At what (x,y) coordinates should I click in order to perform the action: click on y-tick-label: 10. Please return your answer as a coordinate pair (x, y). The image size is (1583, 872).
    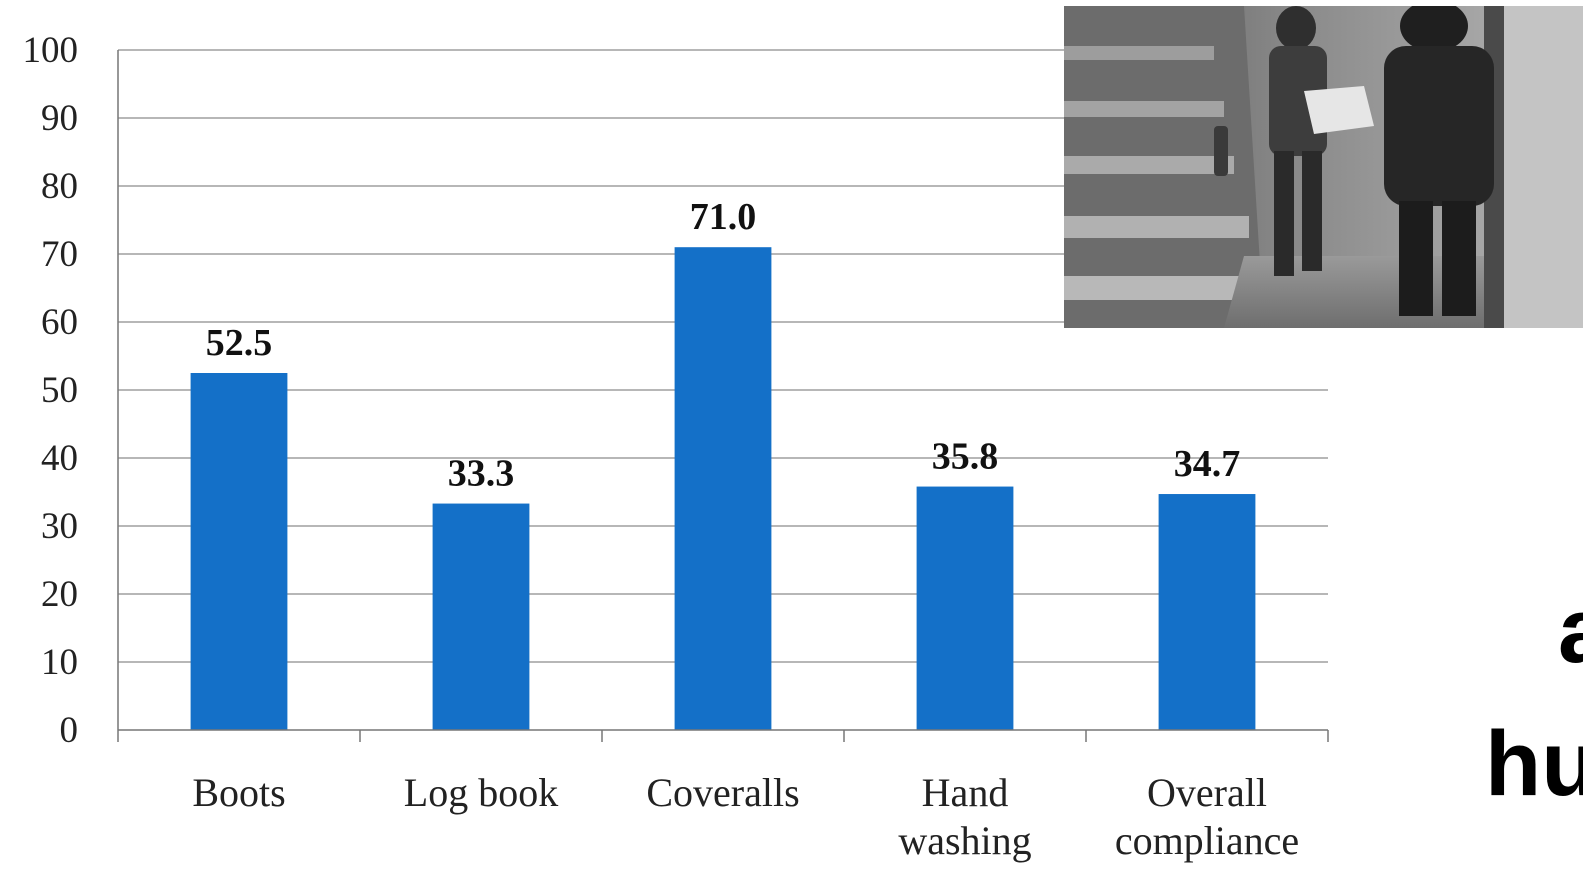
    Looking at the image, I should click on (59, 662).